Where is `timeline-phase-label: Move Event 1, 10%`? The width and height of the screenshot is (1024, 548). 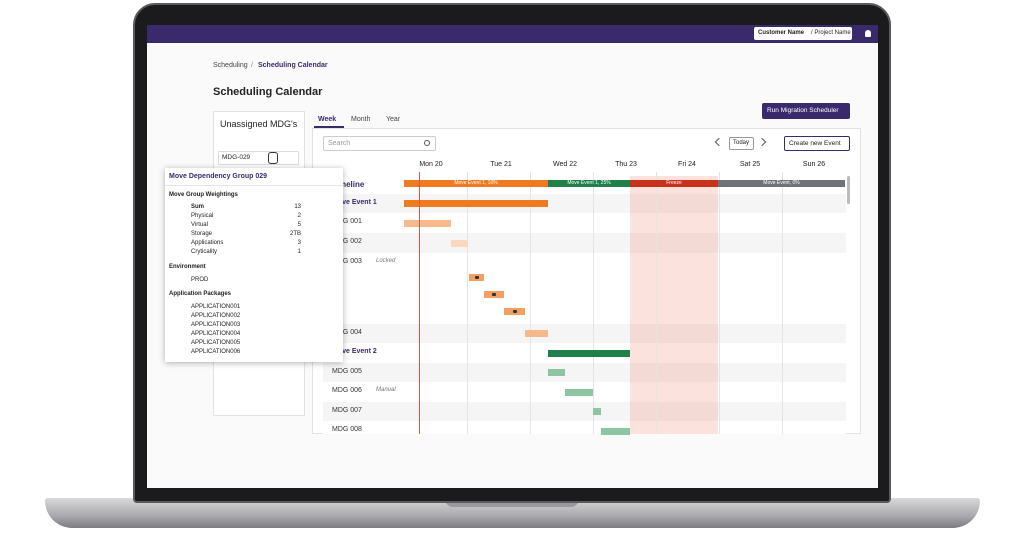
timeline-phase-label: Move Event 1, 10% is located at coordinates (476, 183).